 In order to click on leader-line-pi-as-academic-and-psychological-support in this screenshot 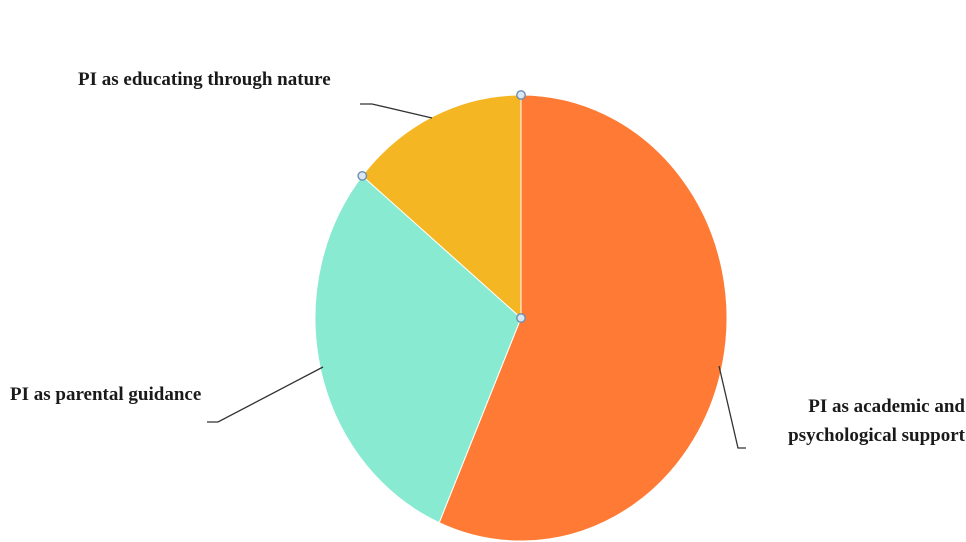, I will do `click(732, 407)`.